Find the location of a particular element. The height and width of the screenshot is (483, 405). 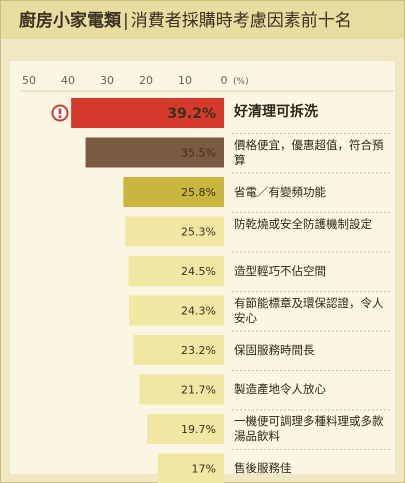

category-label: 一機便可調理多種料理或多款湯品飲料 is located at coordinates (309, 428).